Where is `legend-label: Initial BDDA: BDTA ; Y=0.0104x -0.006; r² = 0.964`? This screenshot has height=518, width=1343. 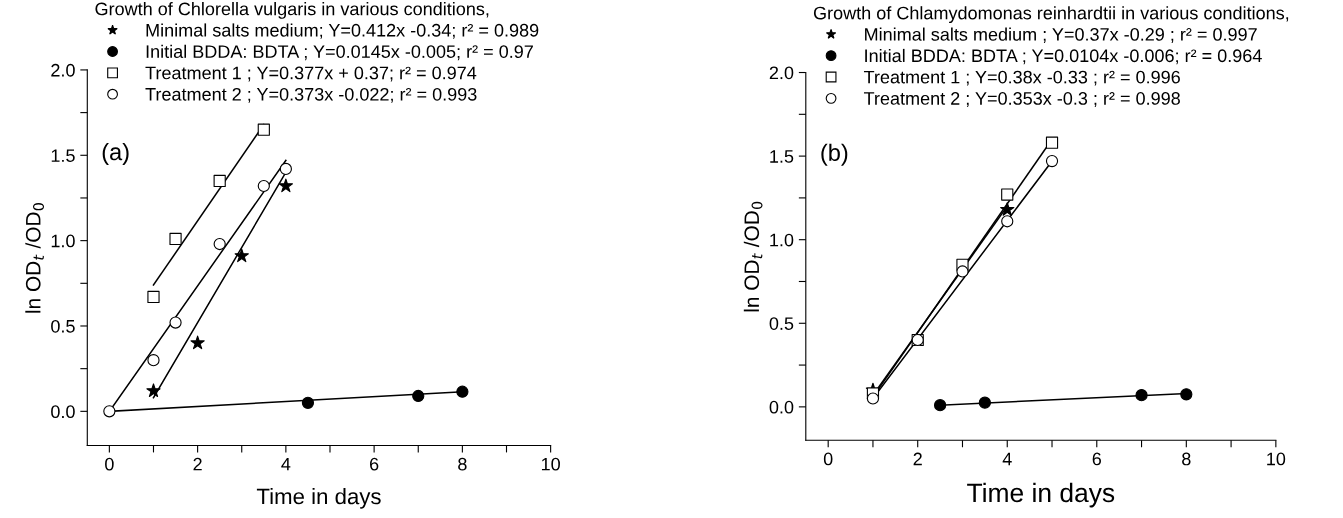 legend-label: Initial BDDA: BDTA ; Y=0.0104x -0.006; r² = 0.964 is located at coordinates (1063, 56).